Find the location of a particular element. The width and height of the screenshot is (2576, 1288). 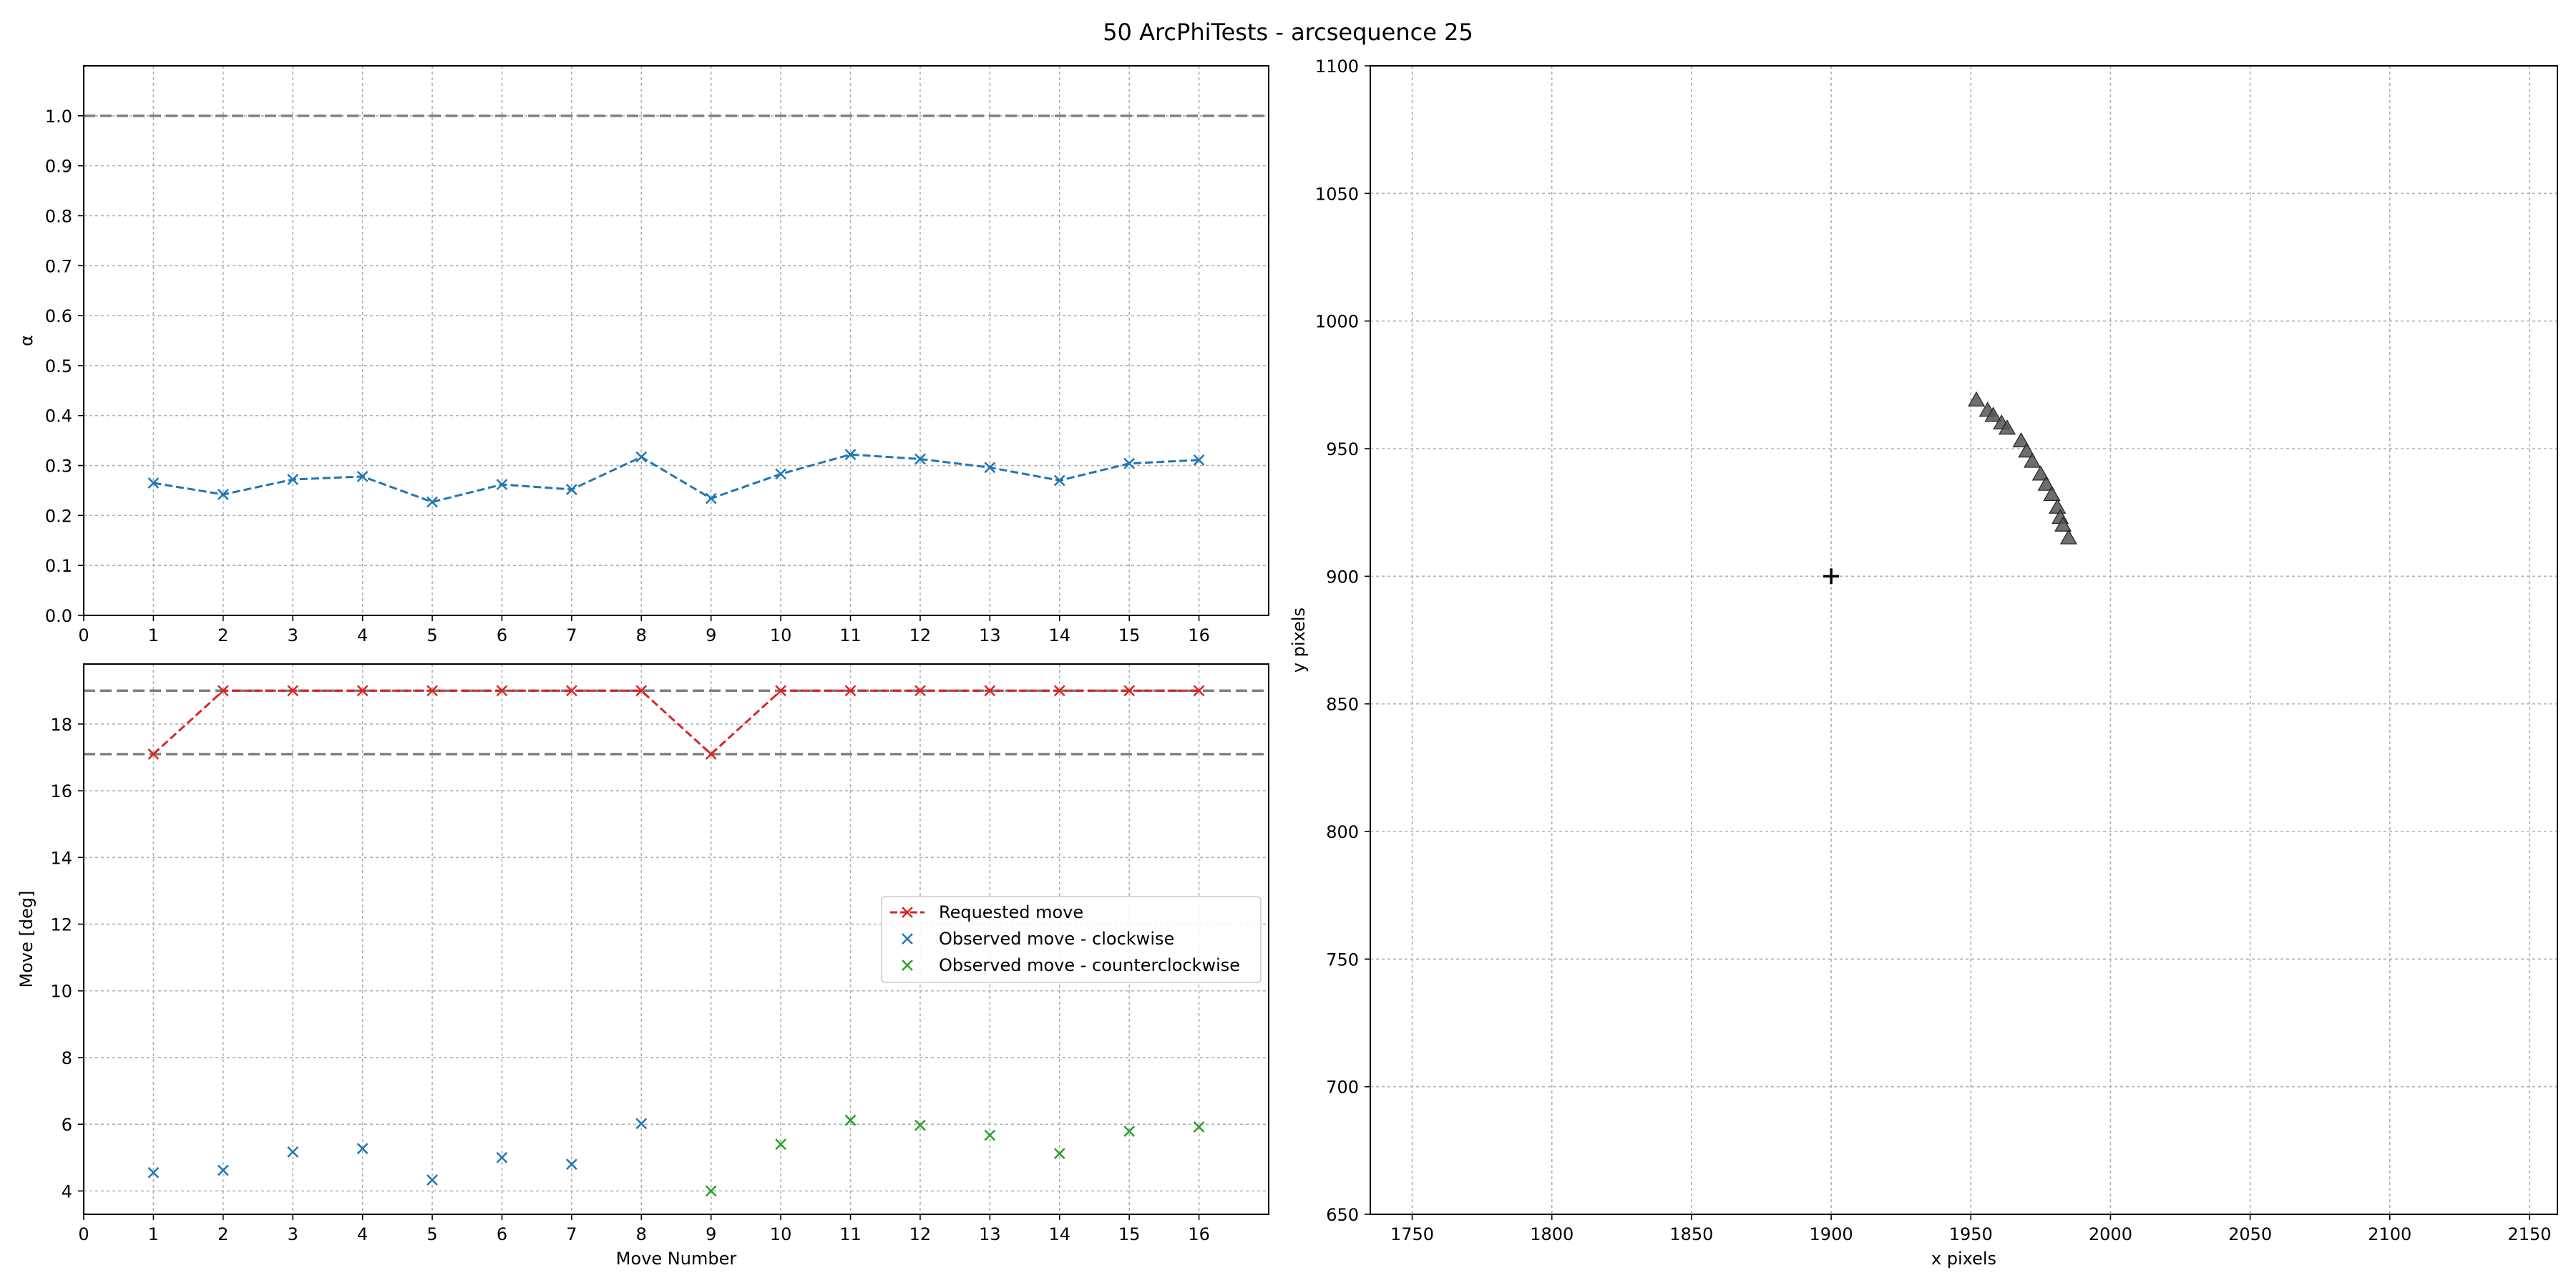

x-tick-label: 10 is located at coordinates (781, 635).